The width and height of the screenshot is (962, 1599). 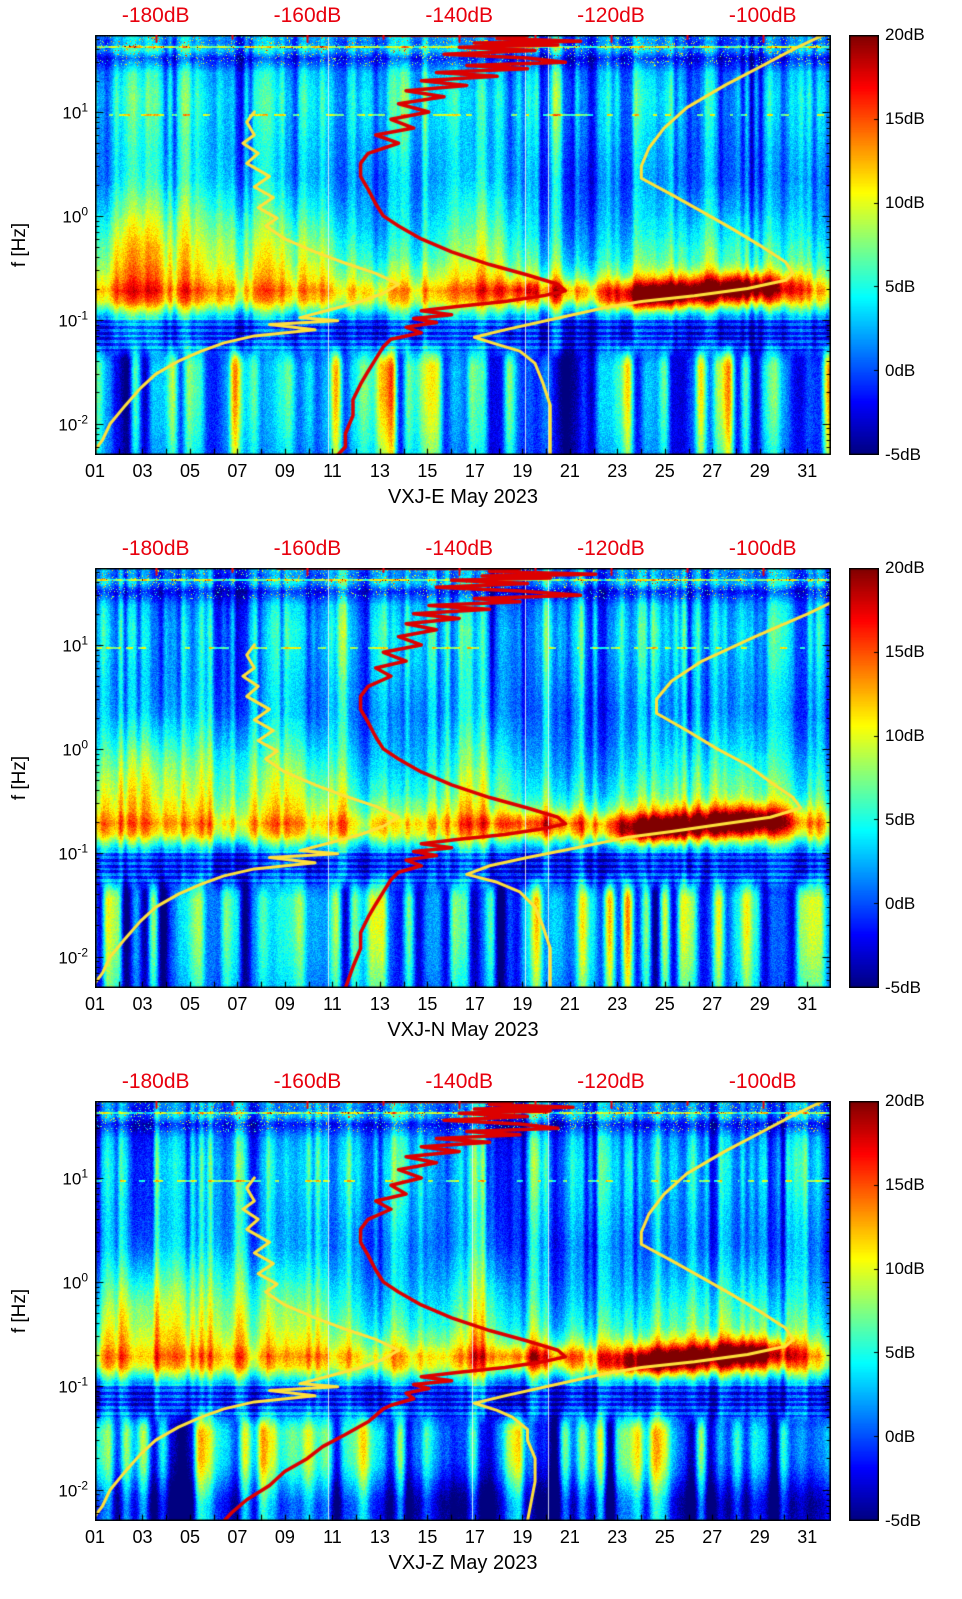 What do you see at coordinates (307, 548) in the screenshot?
I see `top-axis-db-label: -160dB` at bounding box center [307, 548].